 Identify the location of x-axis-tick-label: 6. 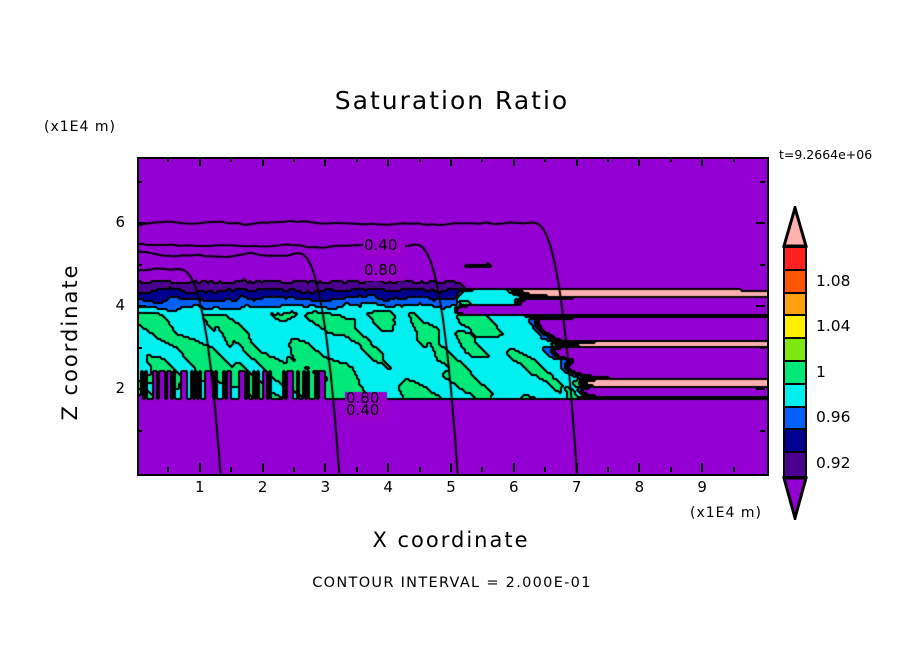
(514, 487).